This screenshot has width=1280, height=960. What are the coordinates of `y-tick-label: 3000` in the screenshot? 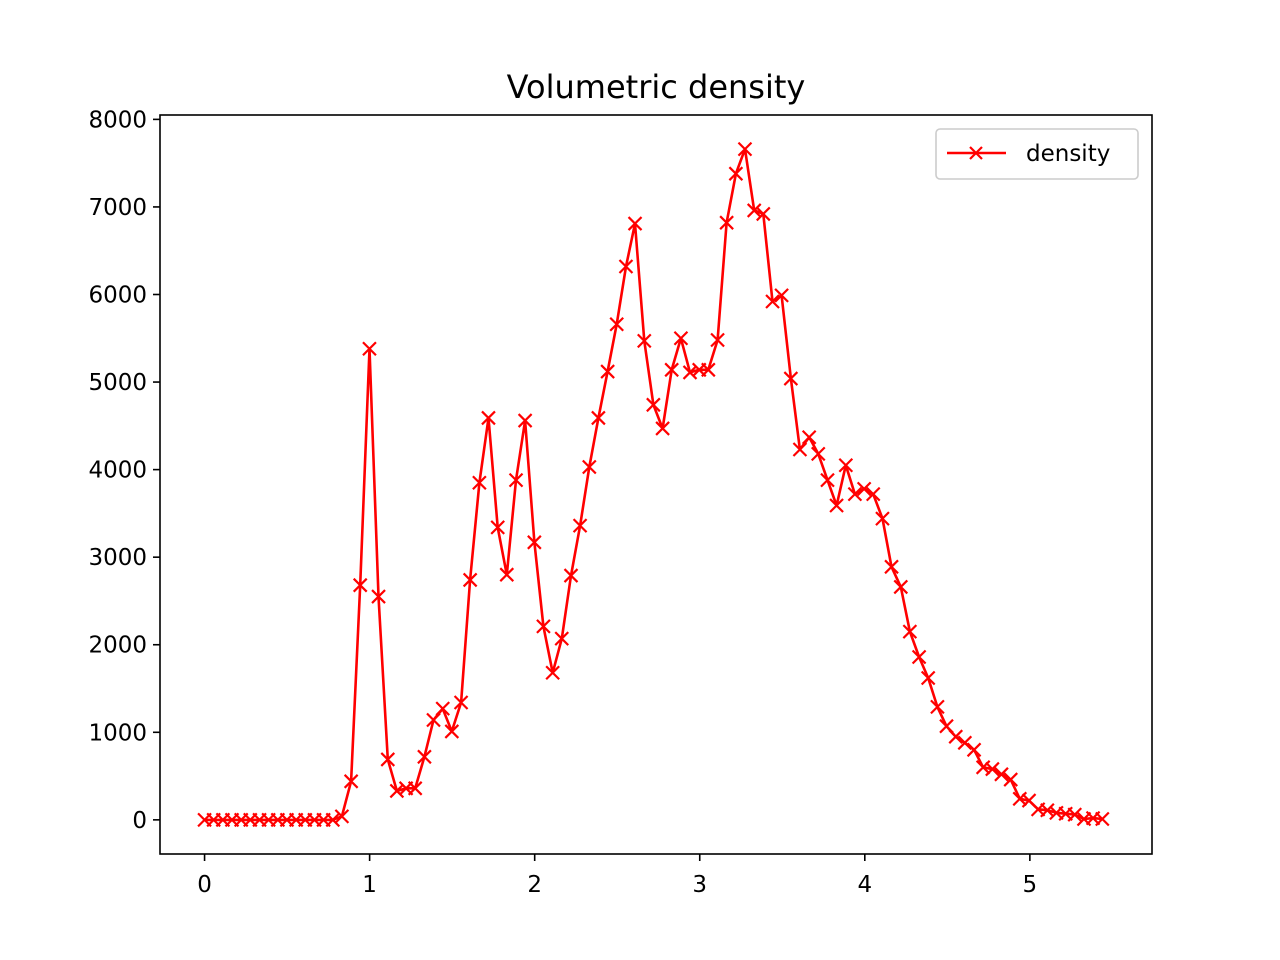 It's located at (117, 558).